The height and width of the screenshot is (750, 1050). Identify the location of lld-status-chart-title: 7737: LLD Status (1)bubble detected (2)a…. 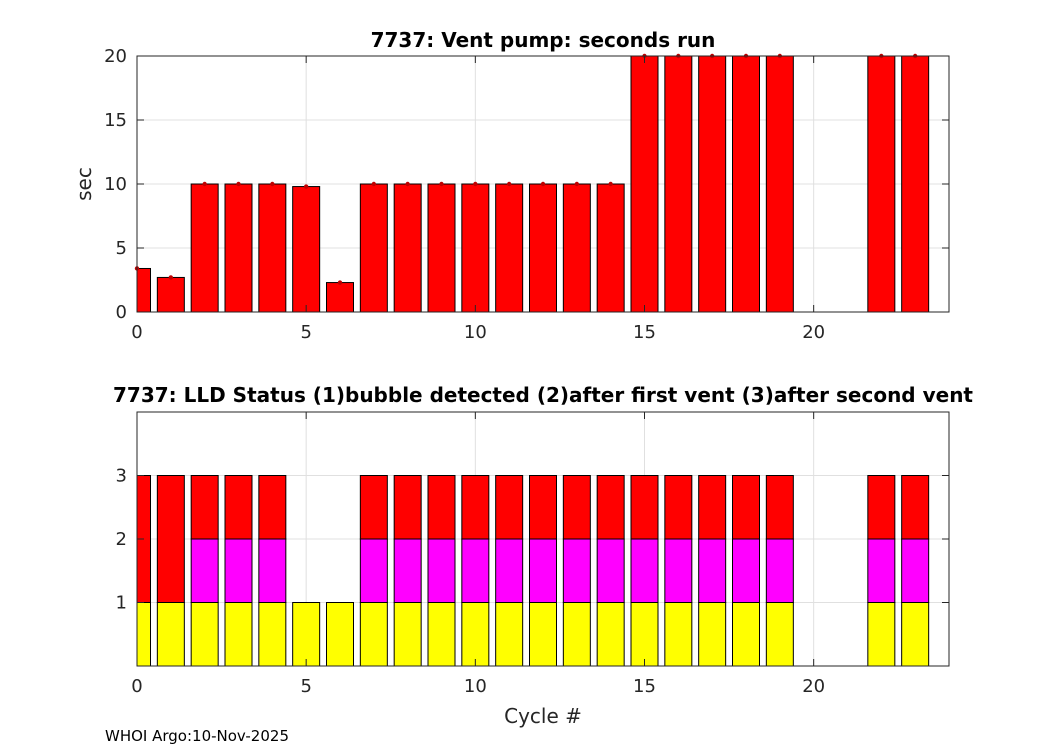
(543, 395).